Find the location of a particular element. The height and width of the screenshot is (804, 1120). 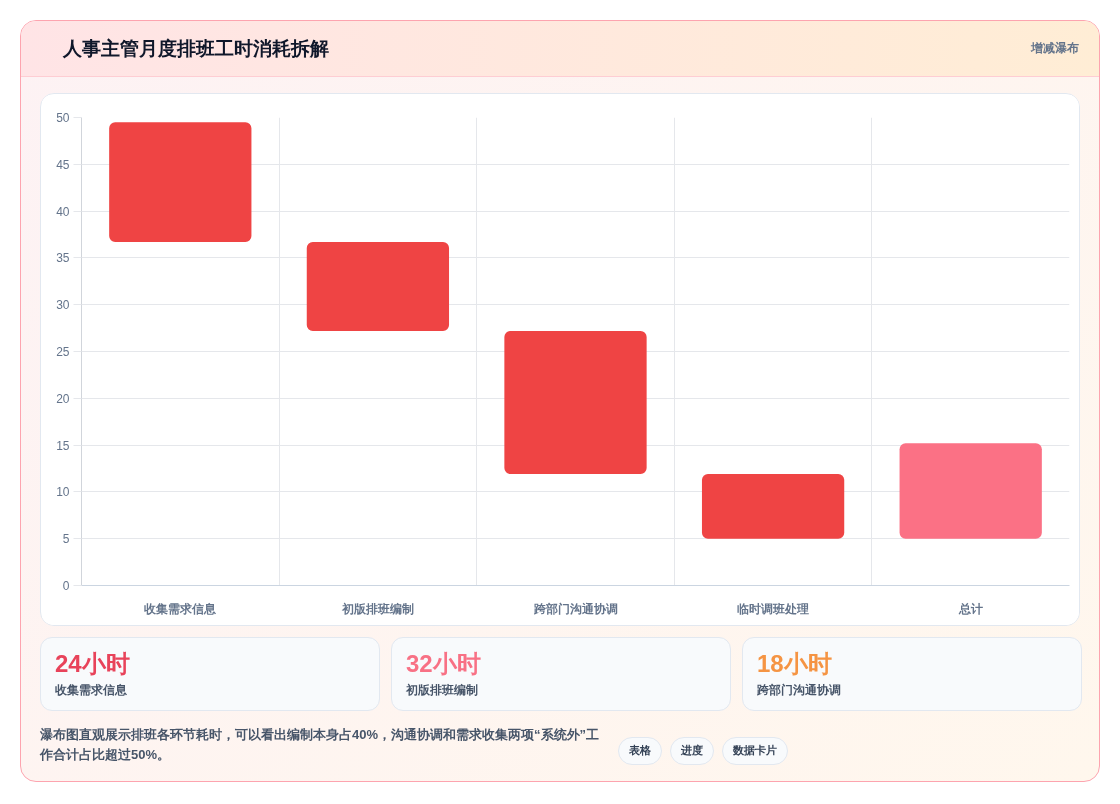

x-tick-label: 总计 is located at coordinates (970, 608).